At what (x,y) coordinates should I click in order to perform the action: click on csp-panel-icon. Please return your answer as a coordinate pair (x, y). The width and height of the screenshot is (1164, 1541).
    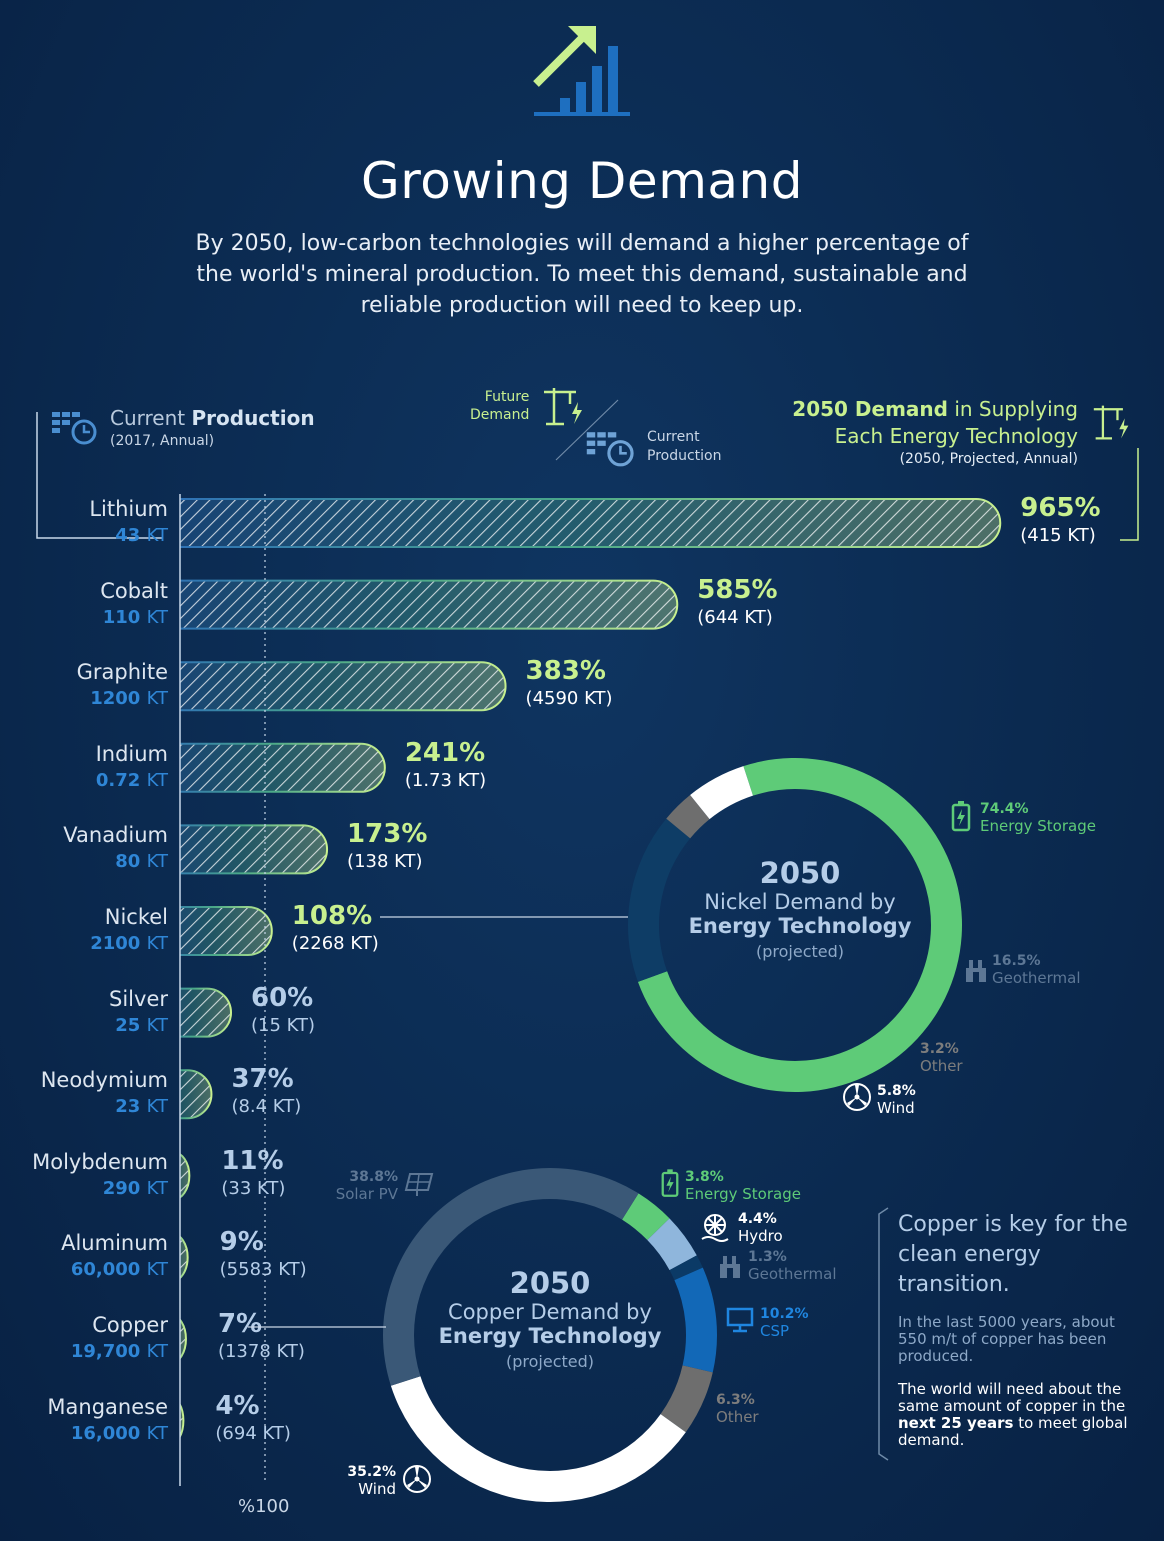
    Looking at the image, I should click on (740, 1320).